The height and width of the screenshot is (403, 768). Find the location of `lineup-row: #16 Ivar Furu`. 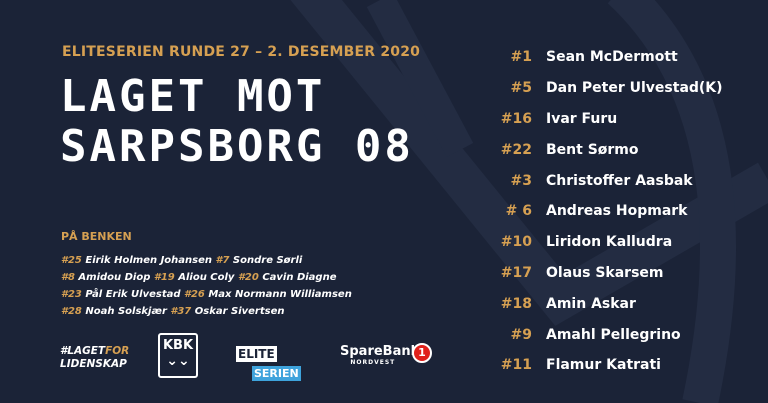

lineup-row: #16 Ivar Furu is located at coordinates (606, 119).